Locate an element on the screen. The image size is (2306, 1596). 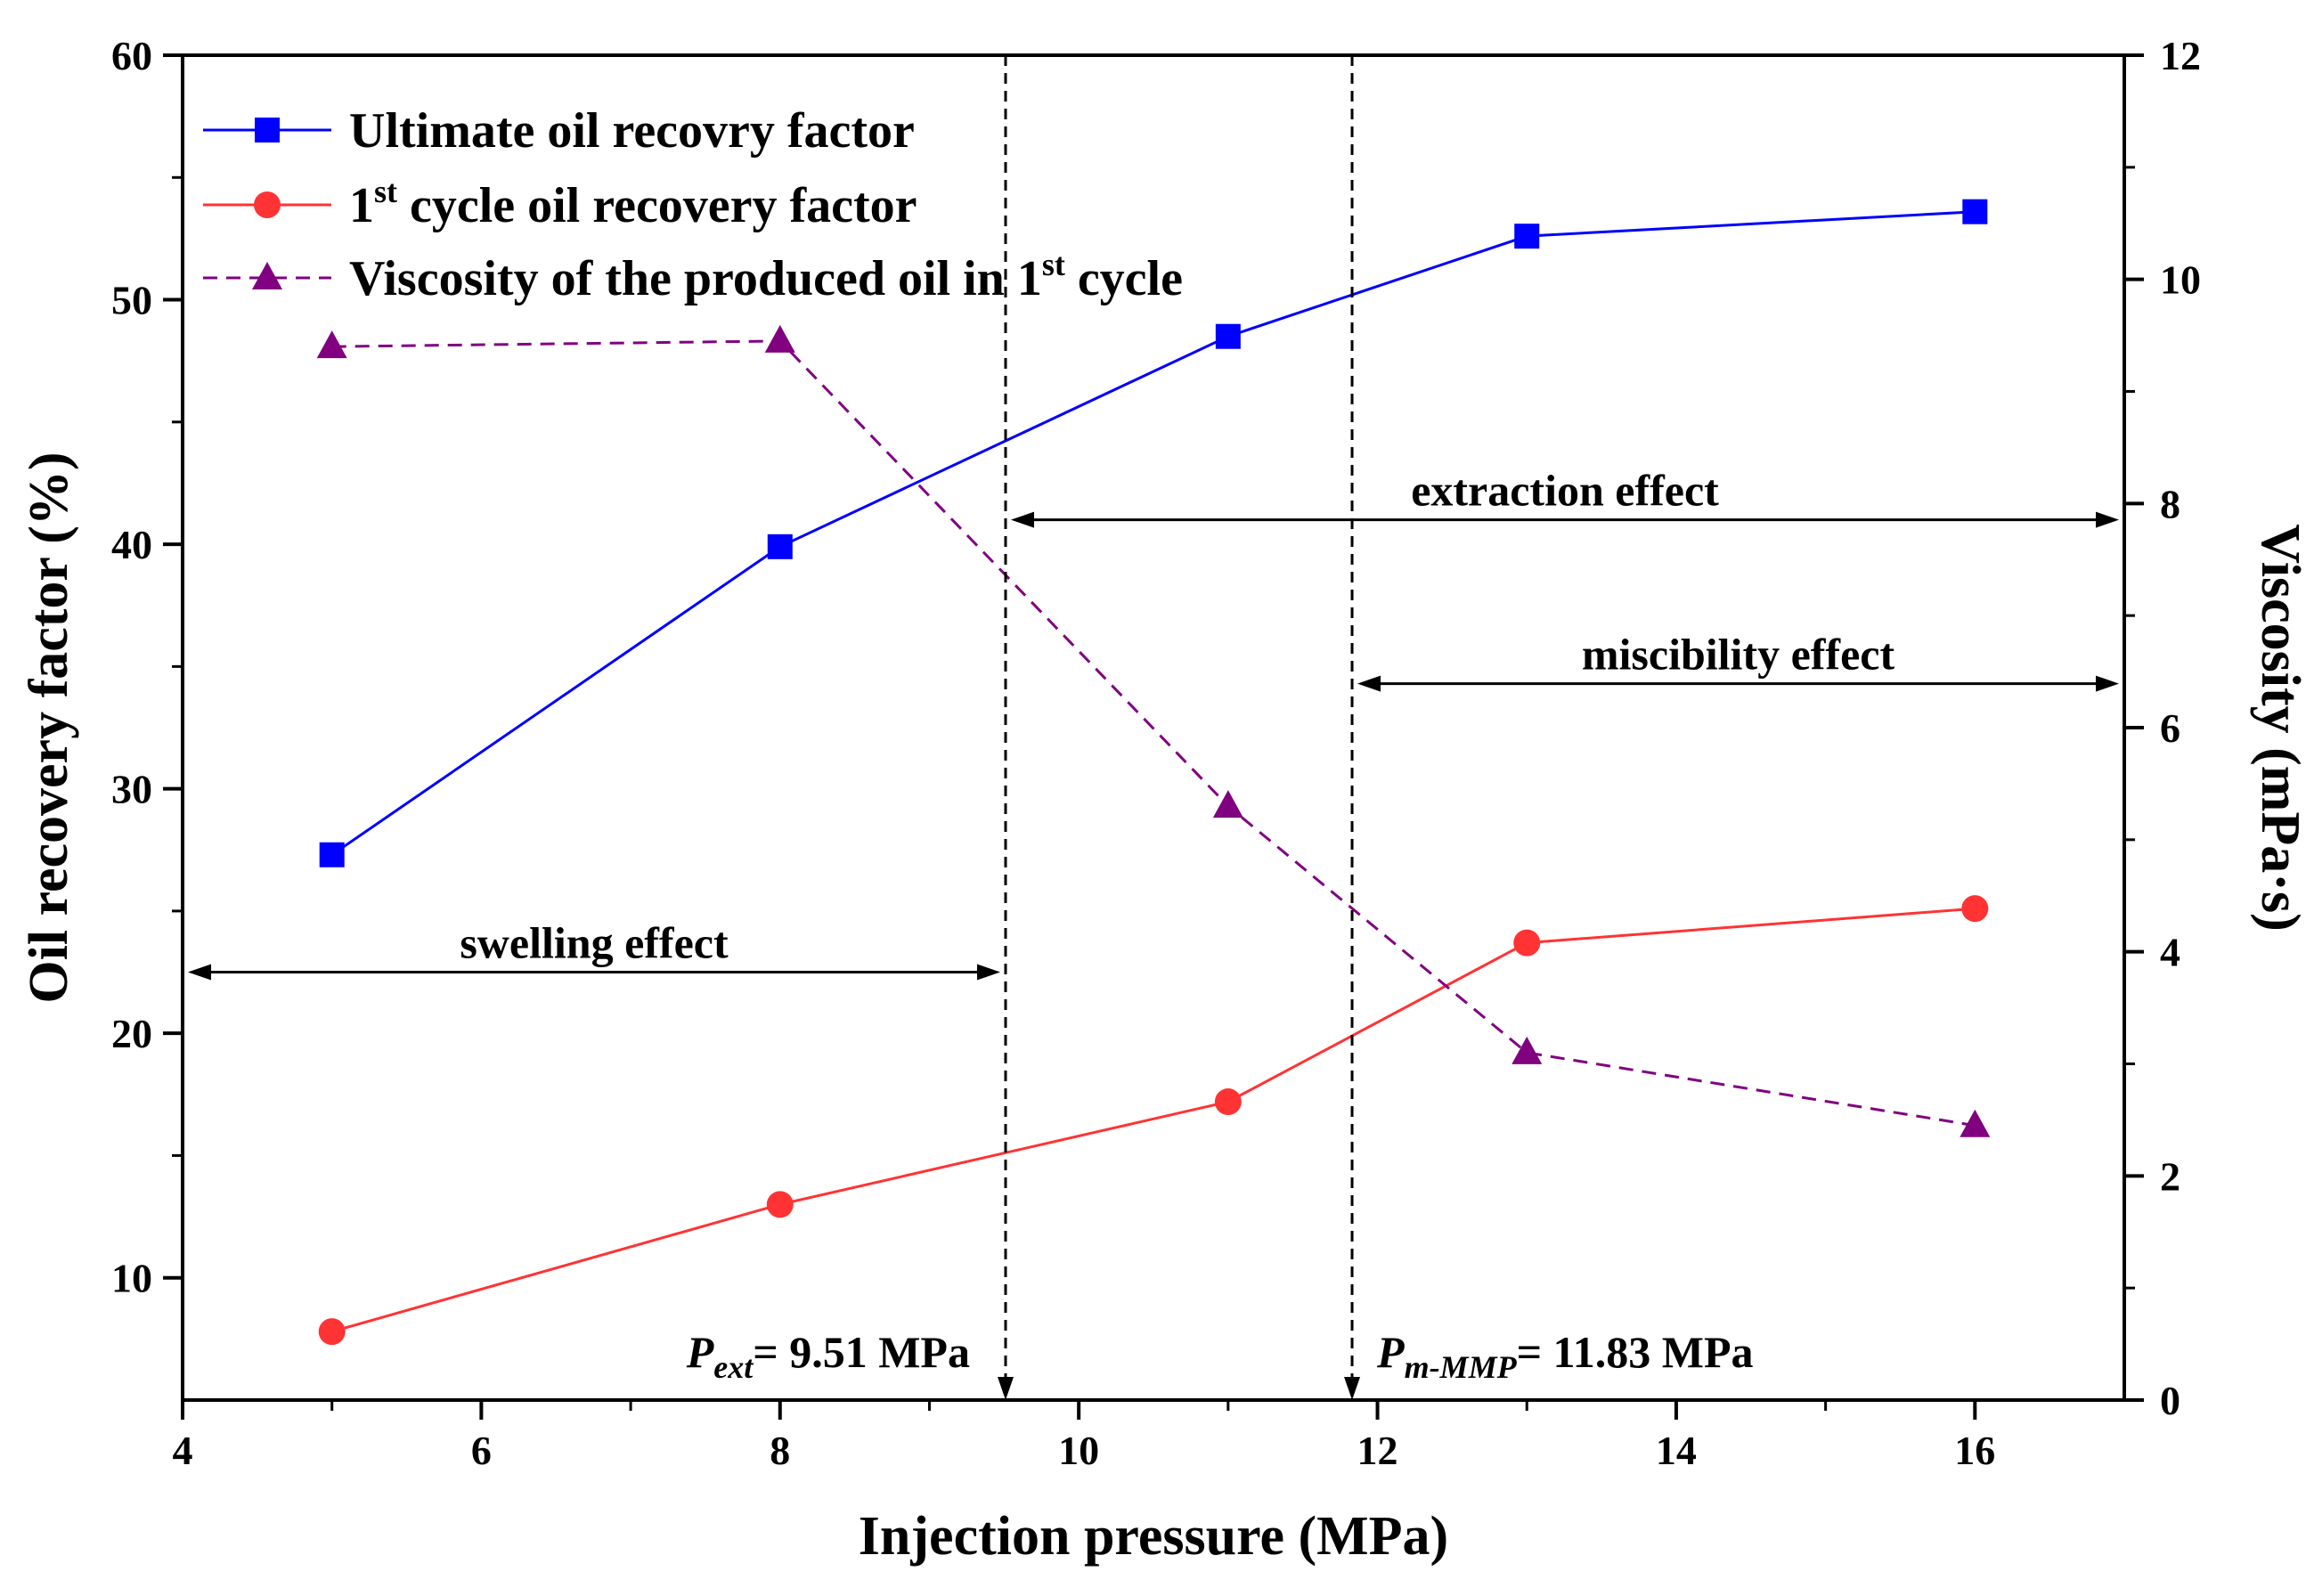
range-arrow-1-head-left is located at coordinates (1022, 519).